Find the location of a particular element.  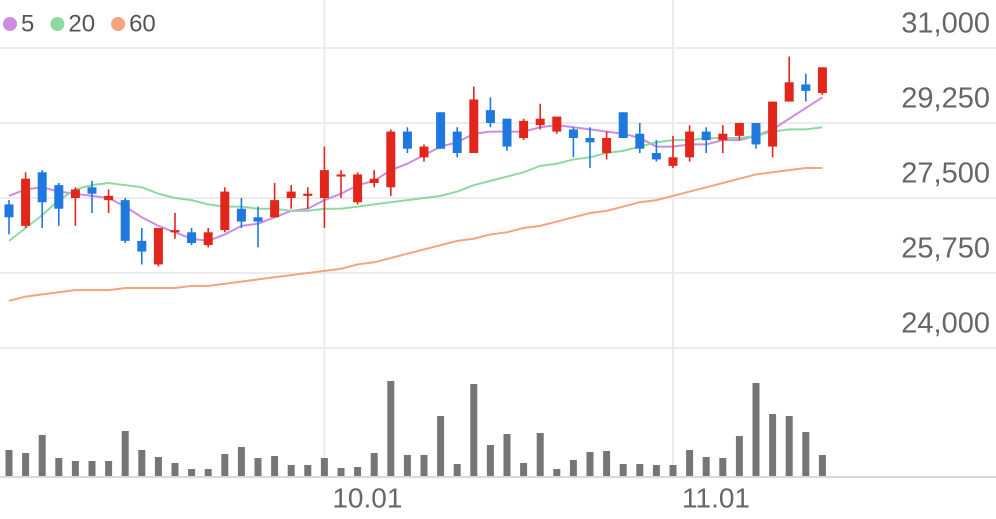

legend-label: 20 is located at coordinates (81, 23).